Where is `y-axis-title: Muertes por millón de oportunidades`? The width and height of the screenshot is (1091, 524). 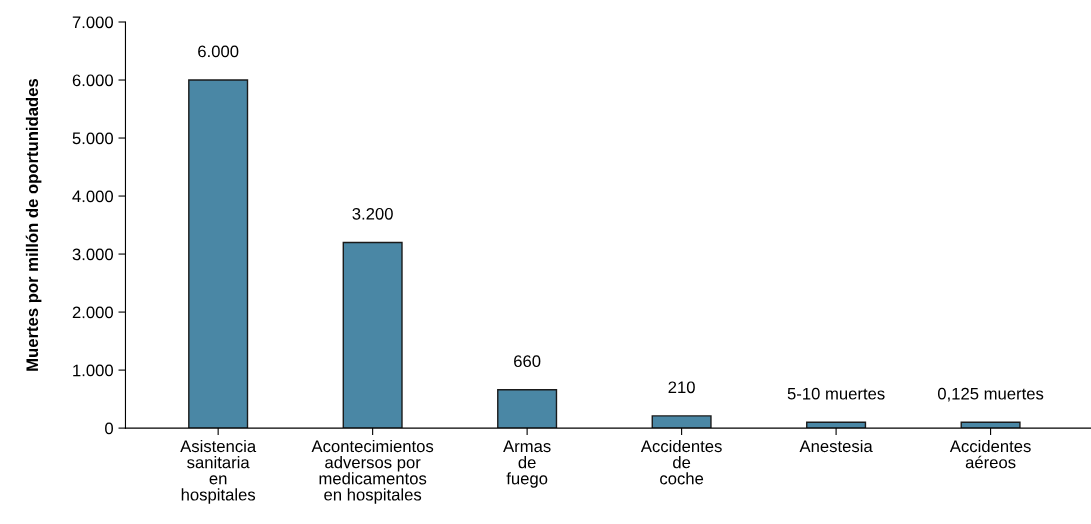
y-axis-title: Muertes por millón de oportunidades is located at coordinates (33, 224).